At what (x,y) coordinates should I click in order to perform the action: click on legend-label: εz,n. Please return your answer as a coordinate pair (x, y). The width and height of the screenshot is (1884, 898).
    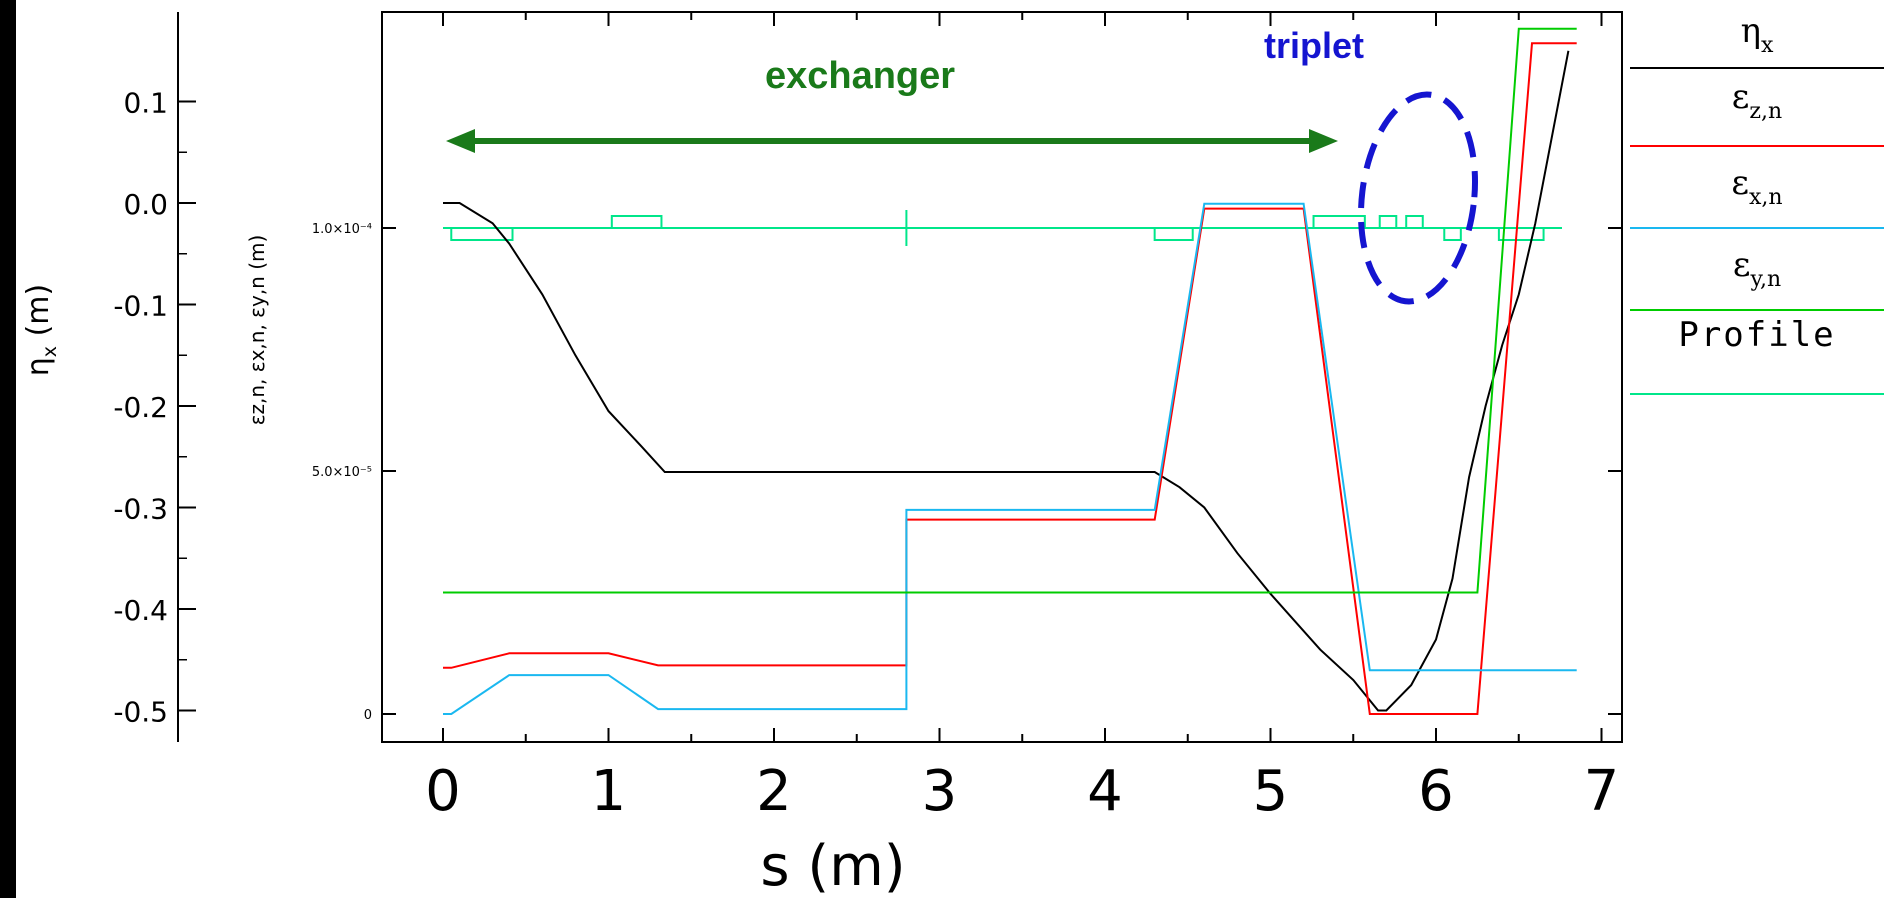
    Looking at the image, I should click on (1757, 100).